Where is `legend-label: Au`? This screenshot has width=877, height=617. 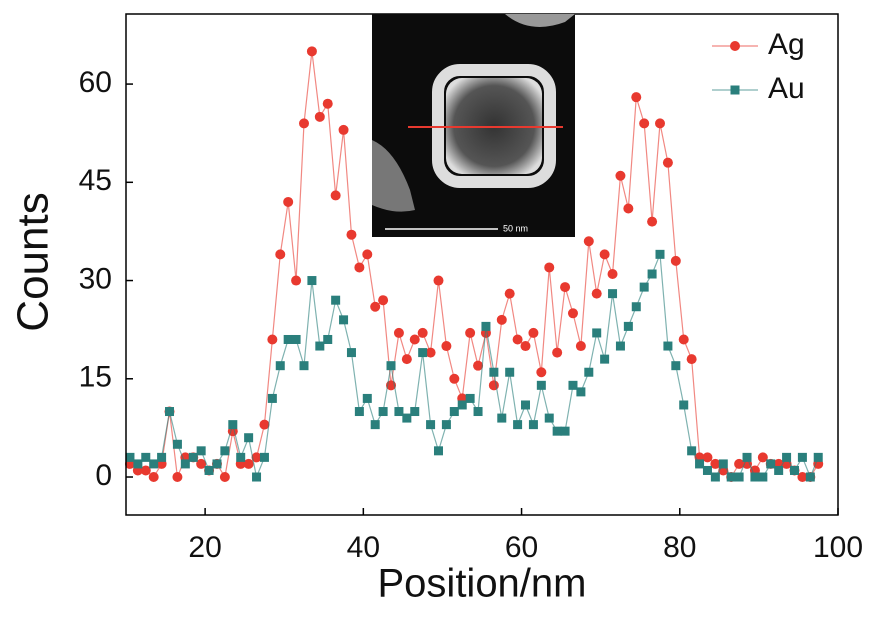 legend-label: Au is located at coordinates (786, 88).